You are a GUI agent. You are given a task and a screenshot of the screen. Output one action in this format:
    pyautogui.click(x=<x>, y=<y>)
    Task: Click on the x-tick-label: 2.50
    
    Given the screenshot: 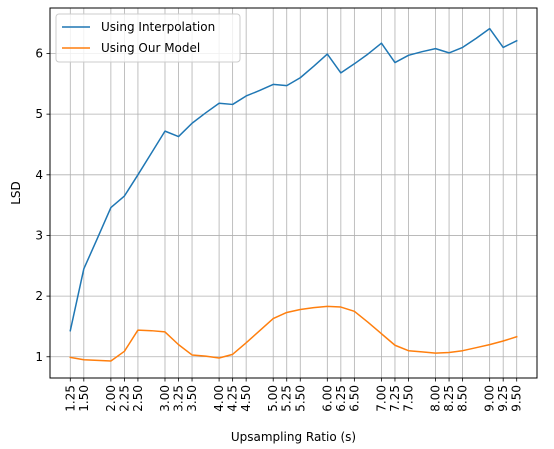 What is the action you would take?
    pyautogui.click(x=138, y=398)
    